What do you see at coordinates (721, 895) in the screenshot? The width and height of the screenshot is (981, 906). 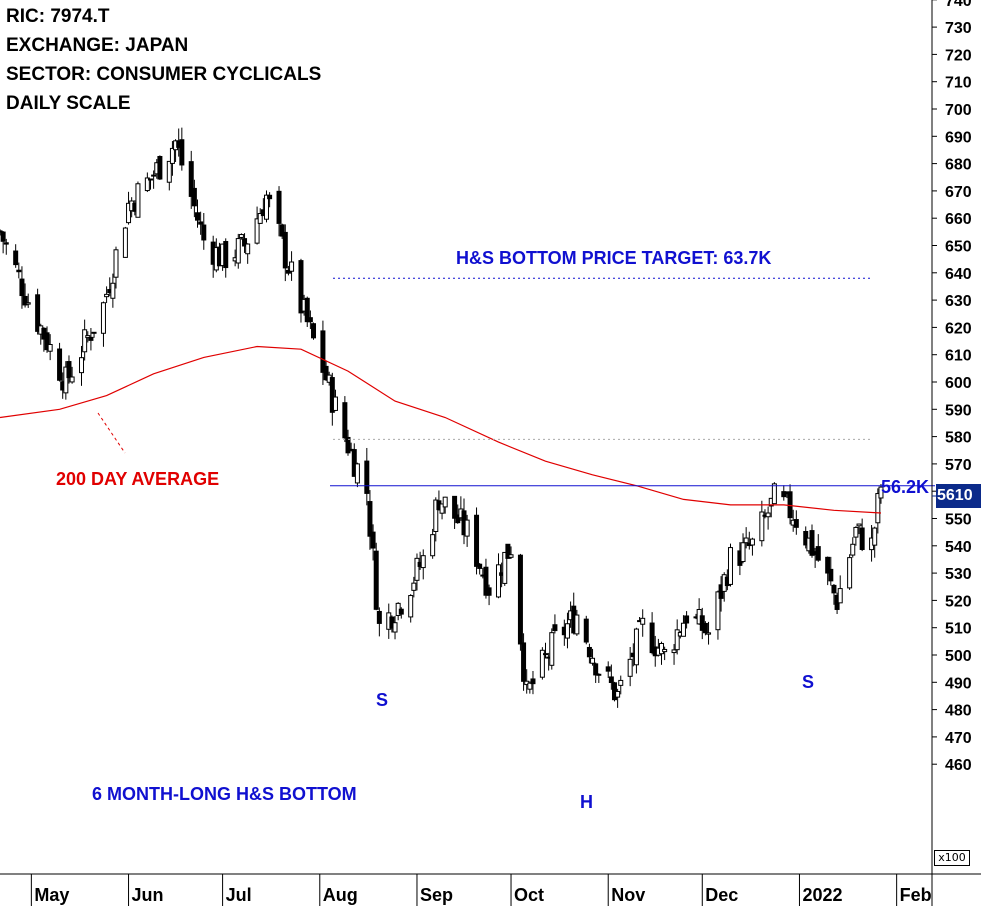 I see `x-tick-label: Dec` at bounding box center [721, 895].